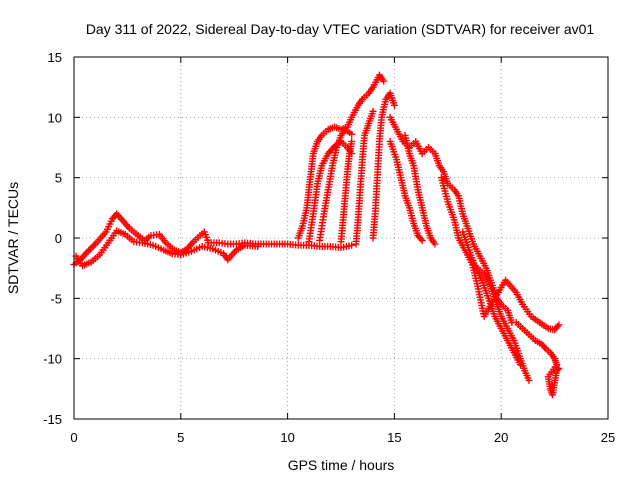 This screenshot has height=480, width=640. I want to click on y-tick-label: -5, so click(56, 298).